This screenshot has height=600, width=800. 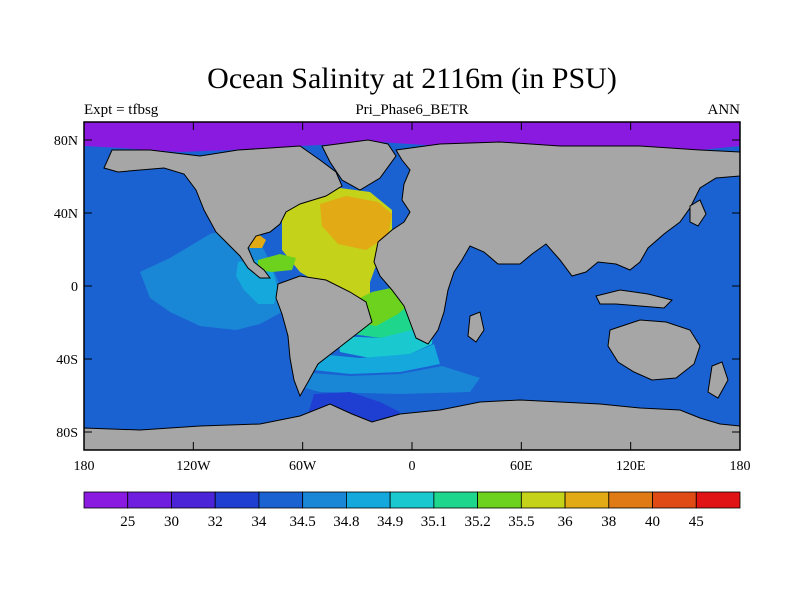 What do you see at coordinates (303, 522) in the screenshot?
I see `colorbar-label: 34.5` at bounding box center [303, 522].